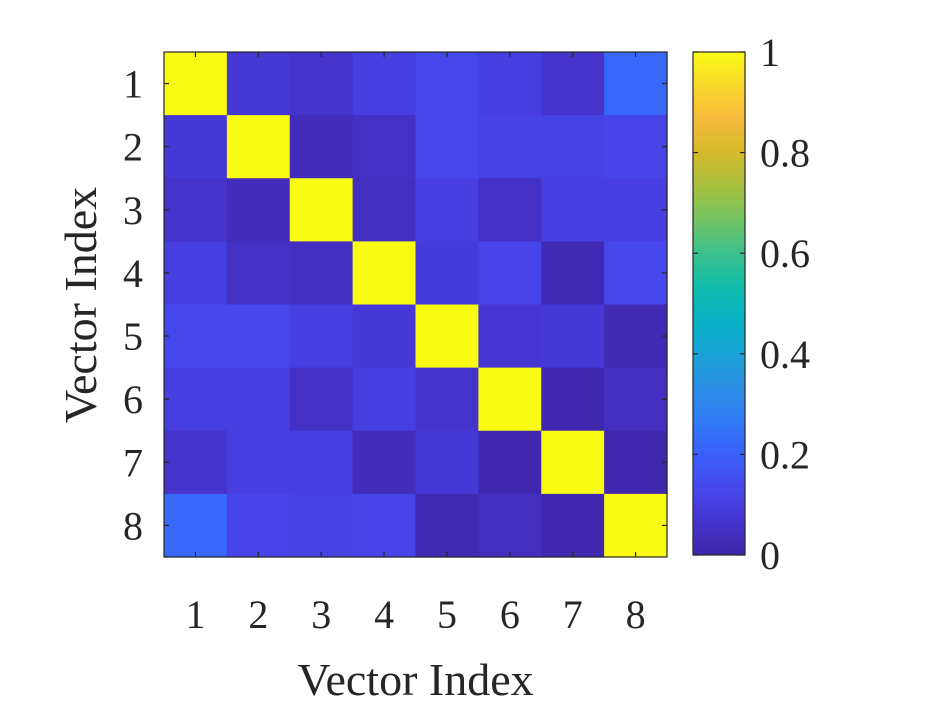 The height and width of the screenshot is (709, 947). I want to click on heatmap-cell-r7-c2, so click(258, 462).